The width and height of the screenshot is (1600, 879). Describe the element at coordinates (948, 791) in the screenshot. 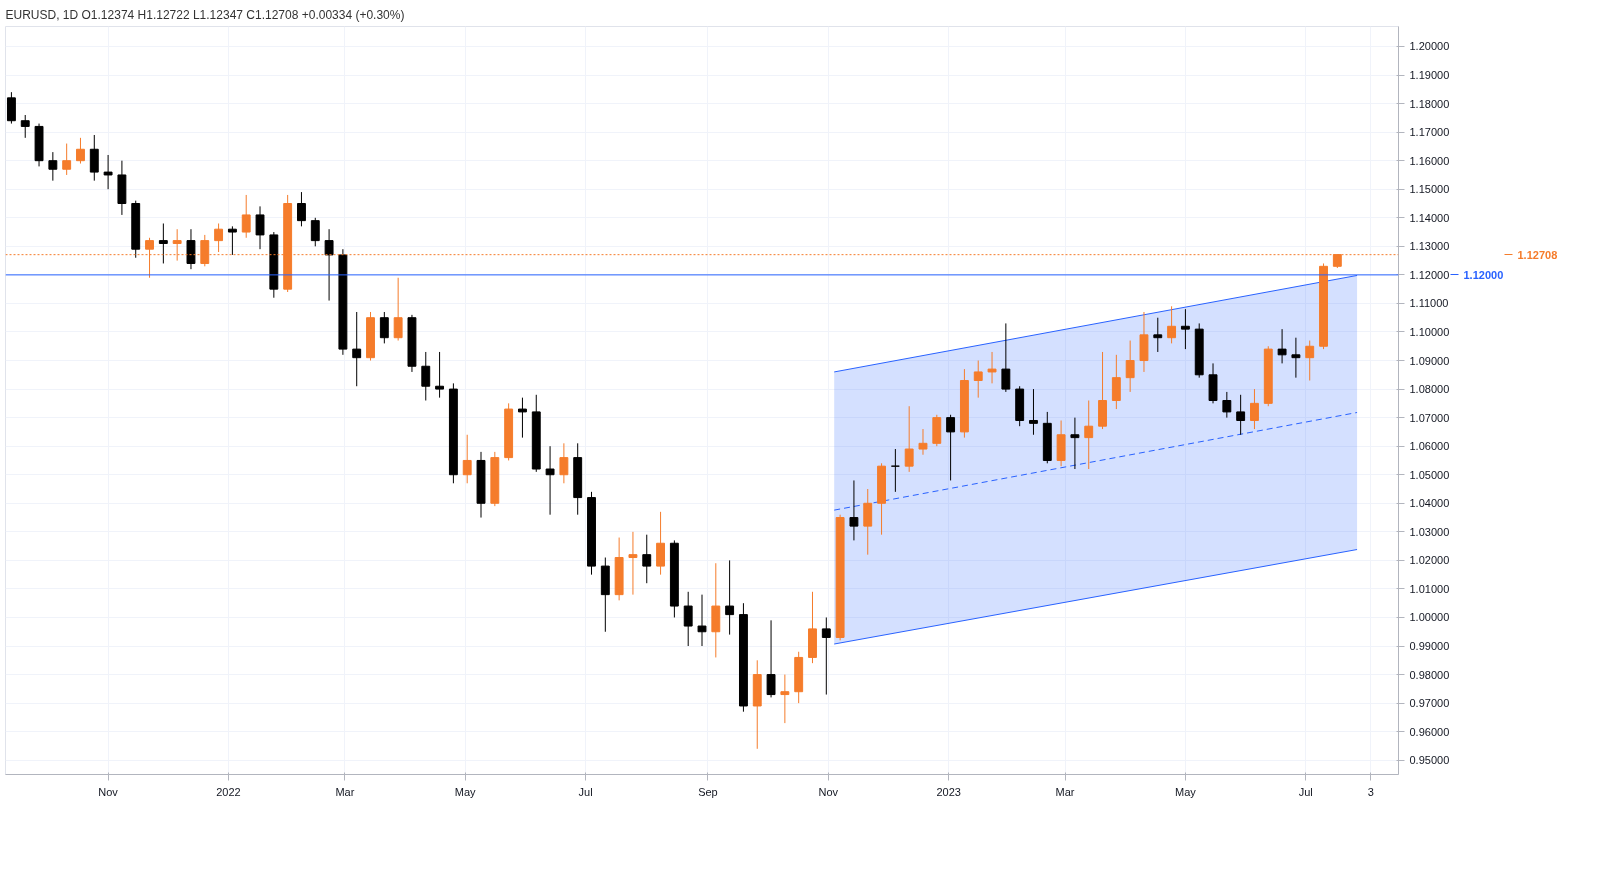

I see `x-tick-label: 2023` at that location.